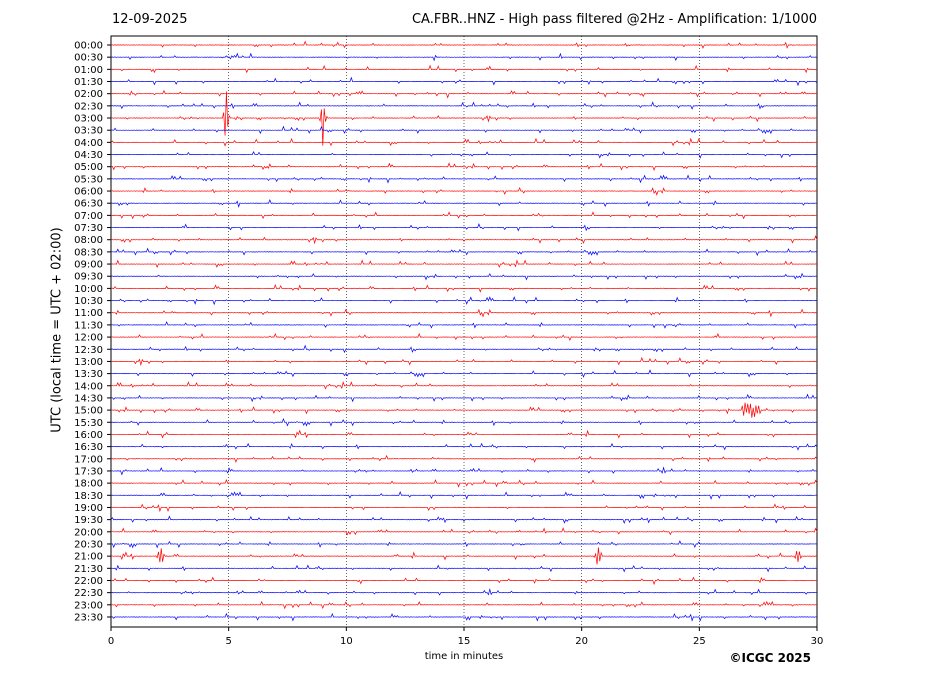  I want to click on x-tick-label: 10, so click(346, 641).